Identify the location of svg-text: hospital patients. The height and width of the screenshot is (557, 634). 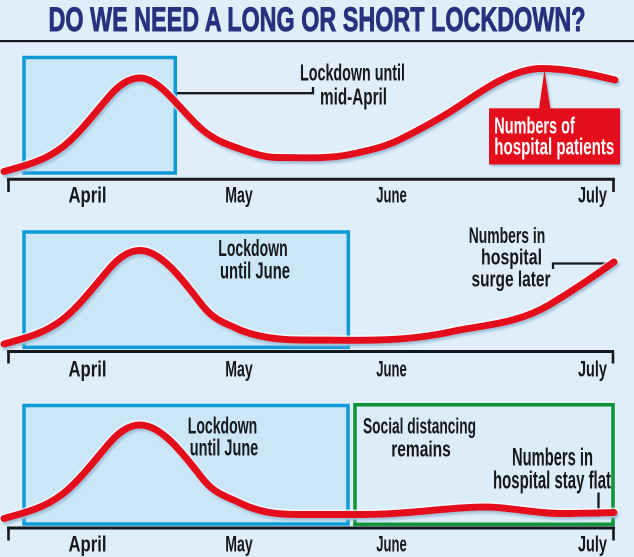
(554, 147).